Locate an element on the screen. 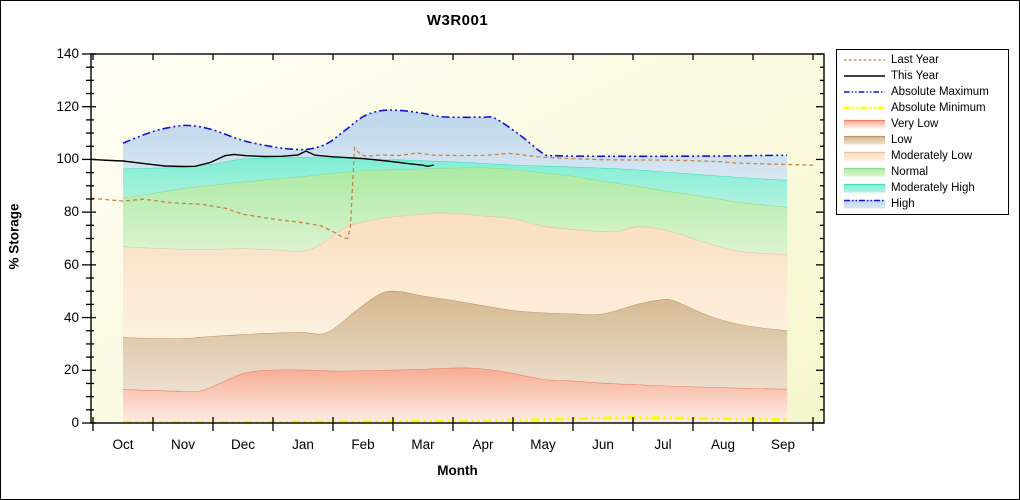 Image resolution: width=1020 pixels, height=500 pixels. x-tick-label-aug: Aug is located at coordinates (723, 444).